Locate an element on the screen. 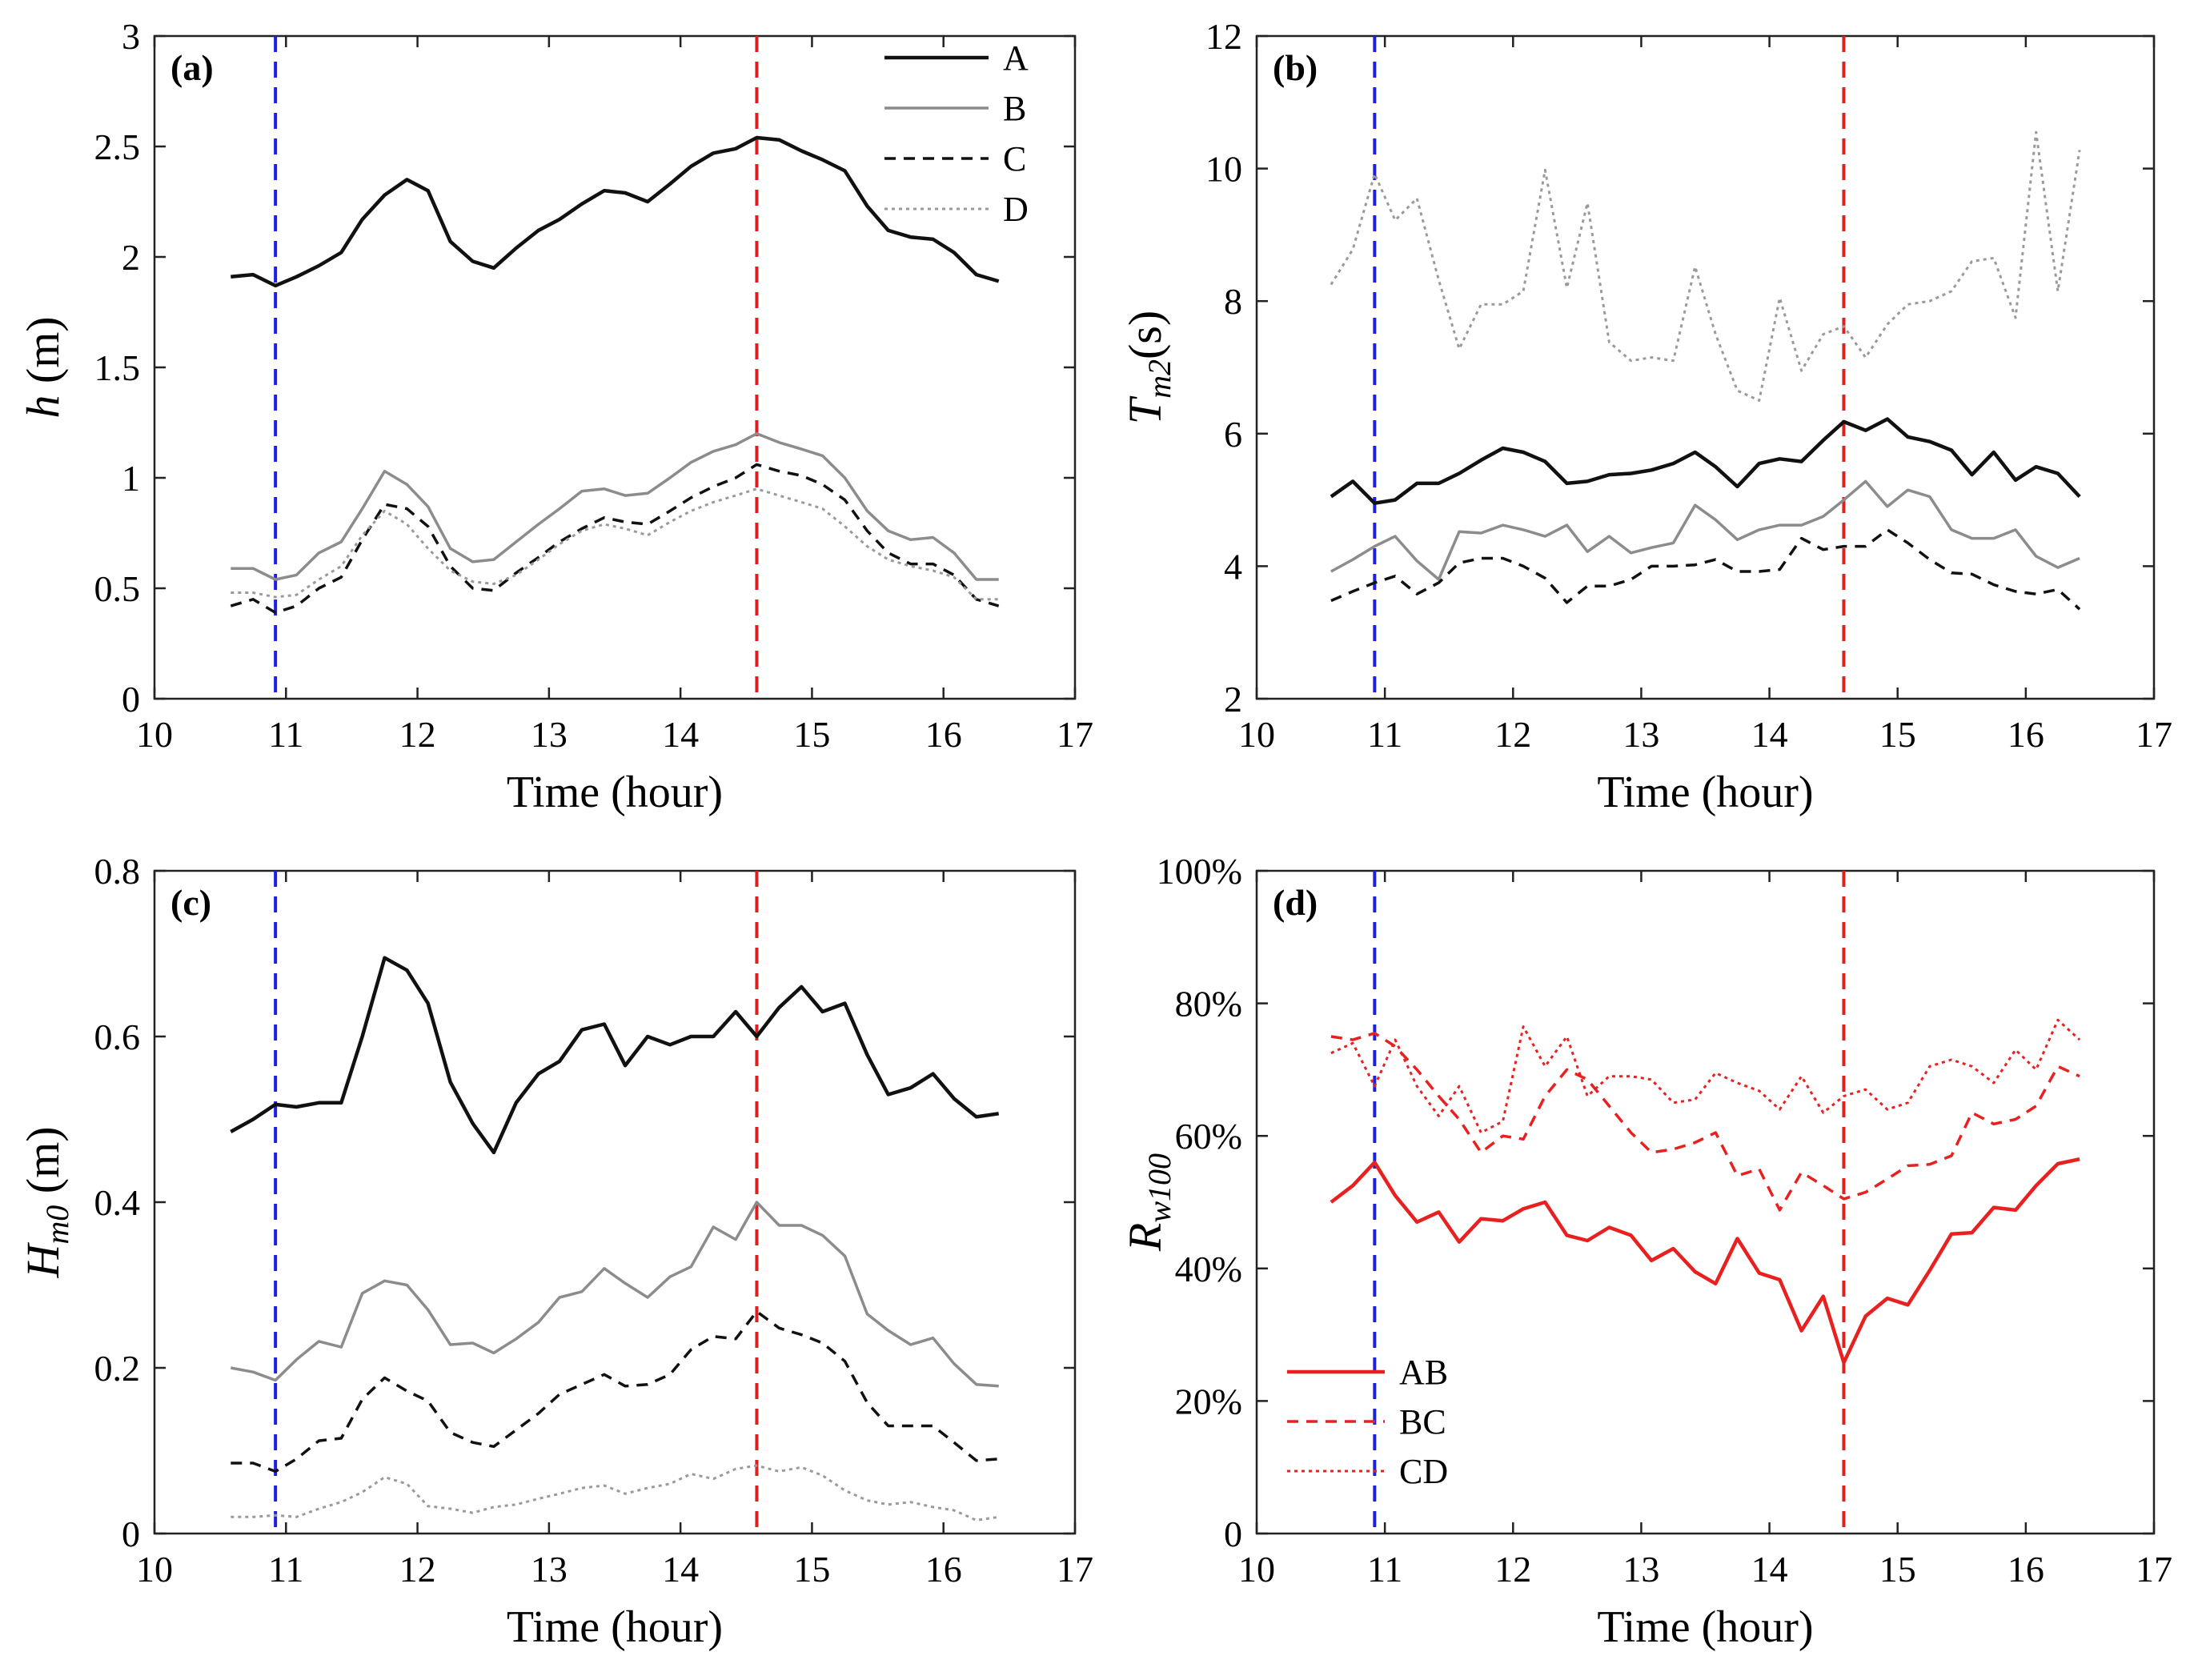 This screenshot has width=2186, height=1680. legend-label-A: A is located at coordinates (1016, 58).